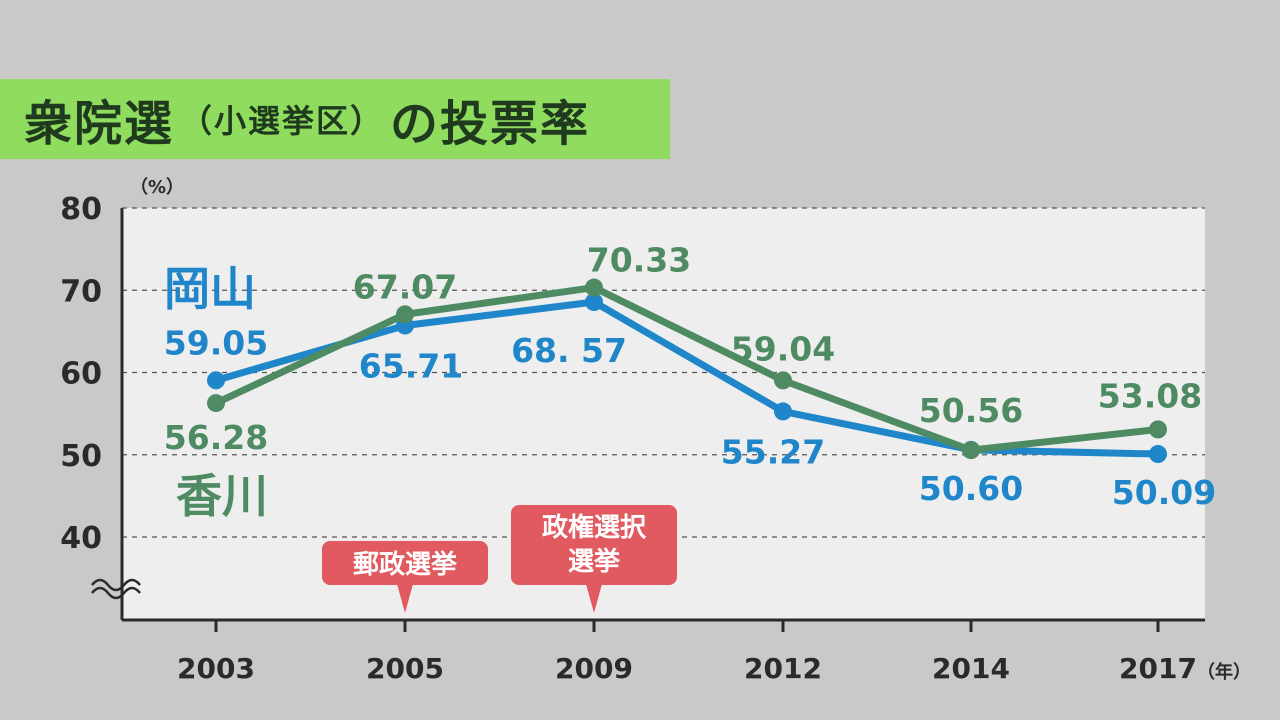  What do you see at coordinates (157, 187) in the screenshot?
I see `y-unit-label: （%）` at bounding box center [157, 187].